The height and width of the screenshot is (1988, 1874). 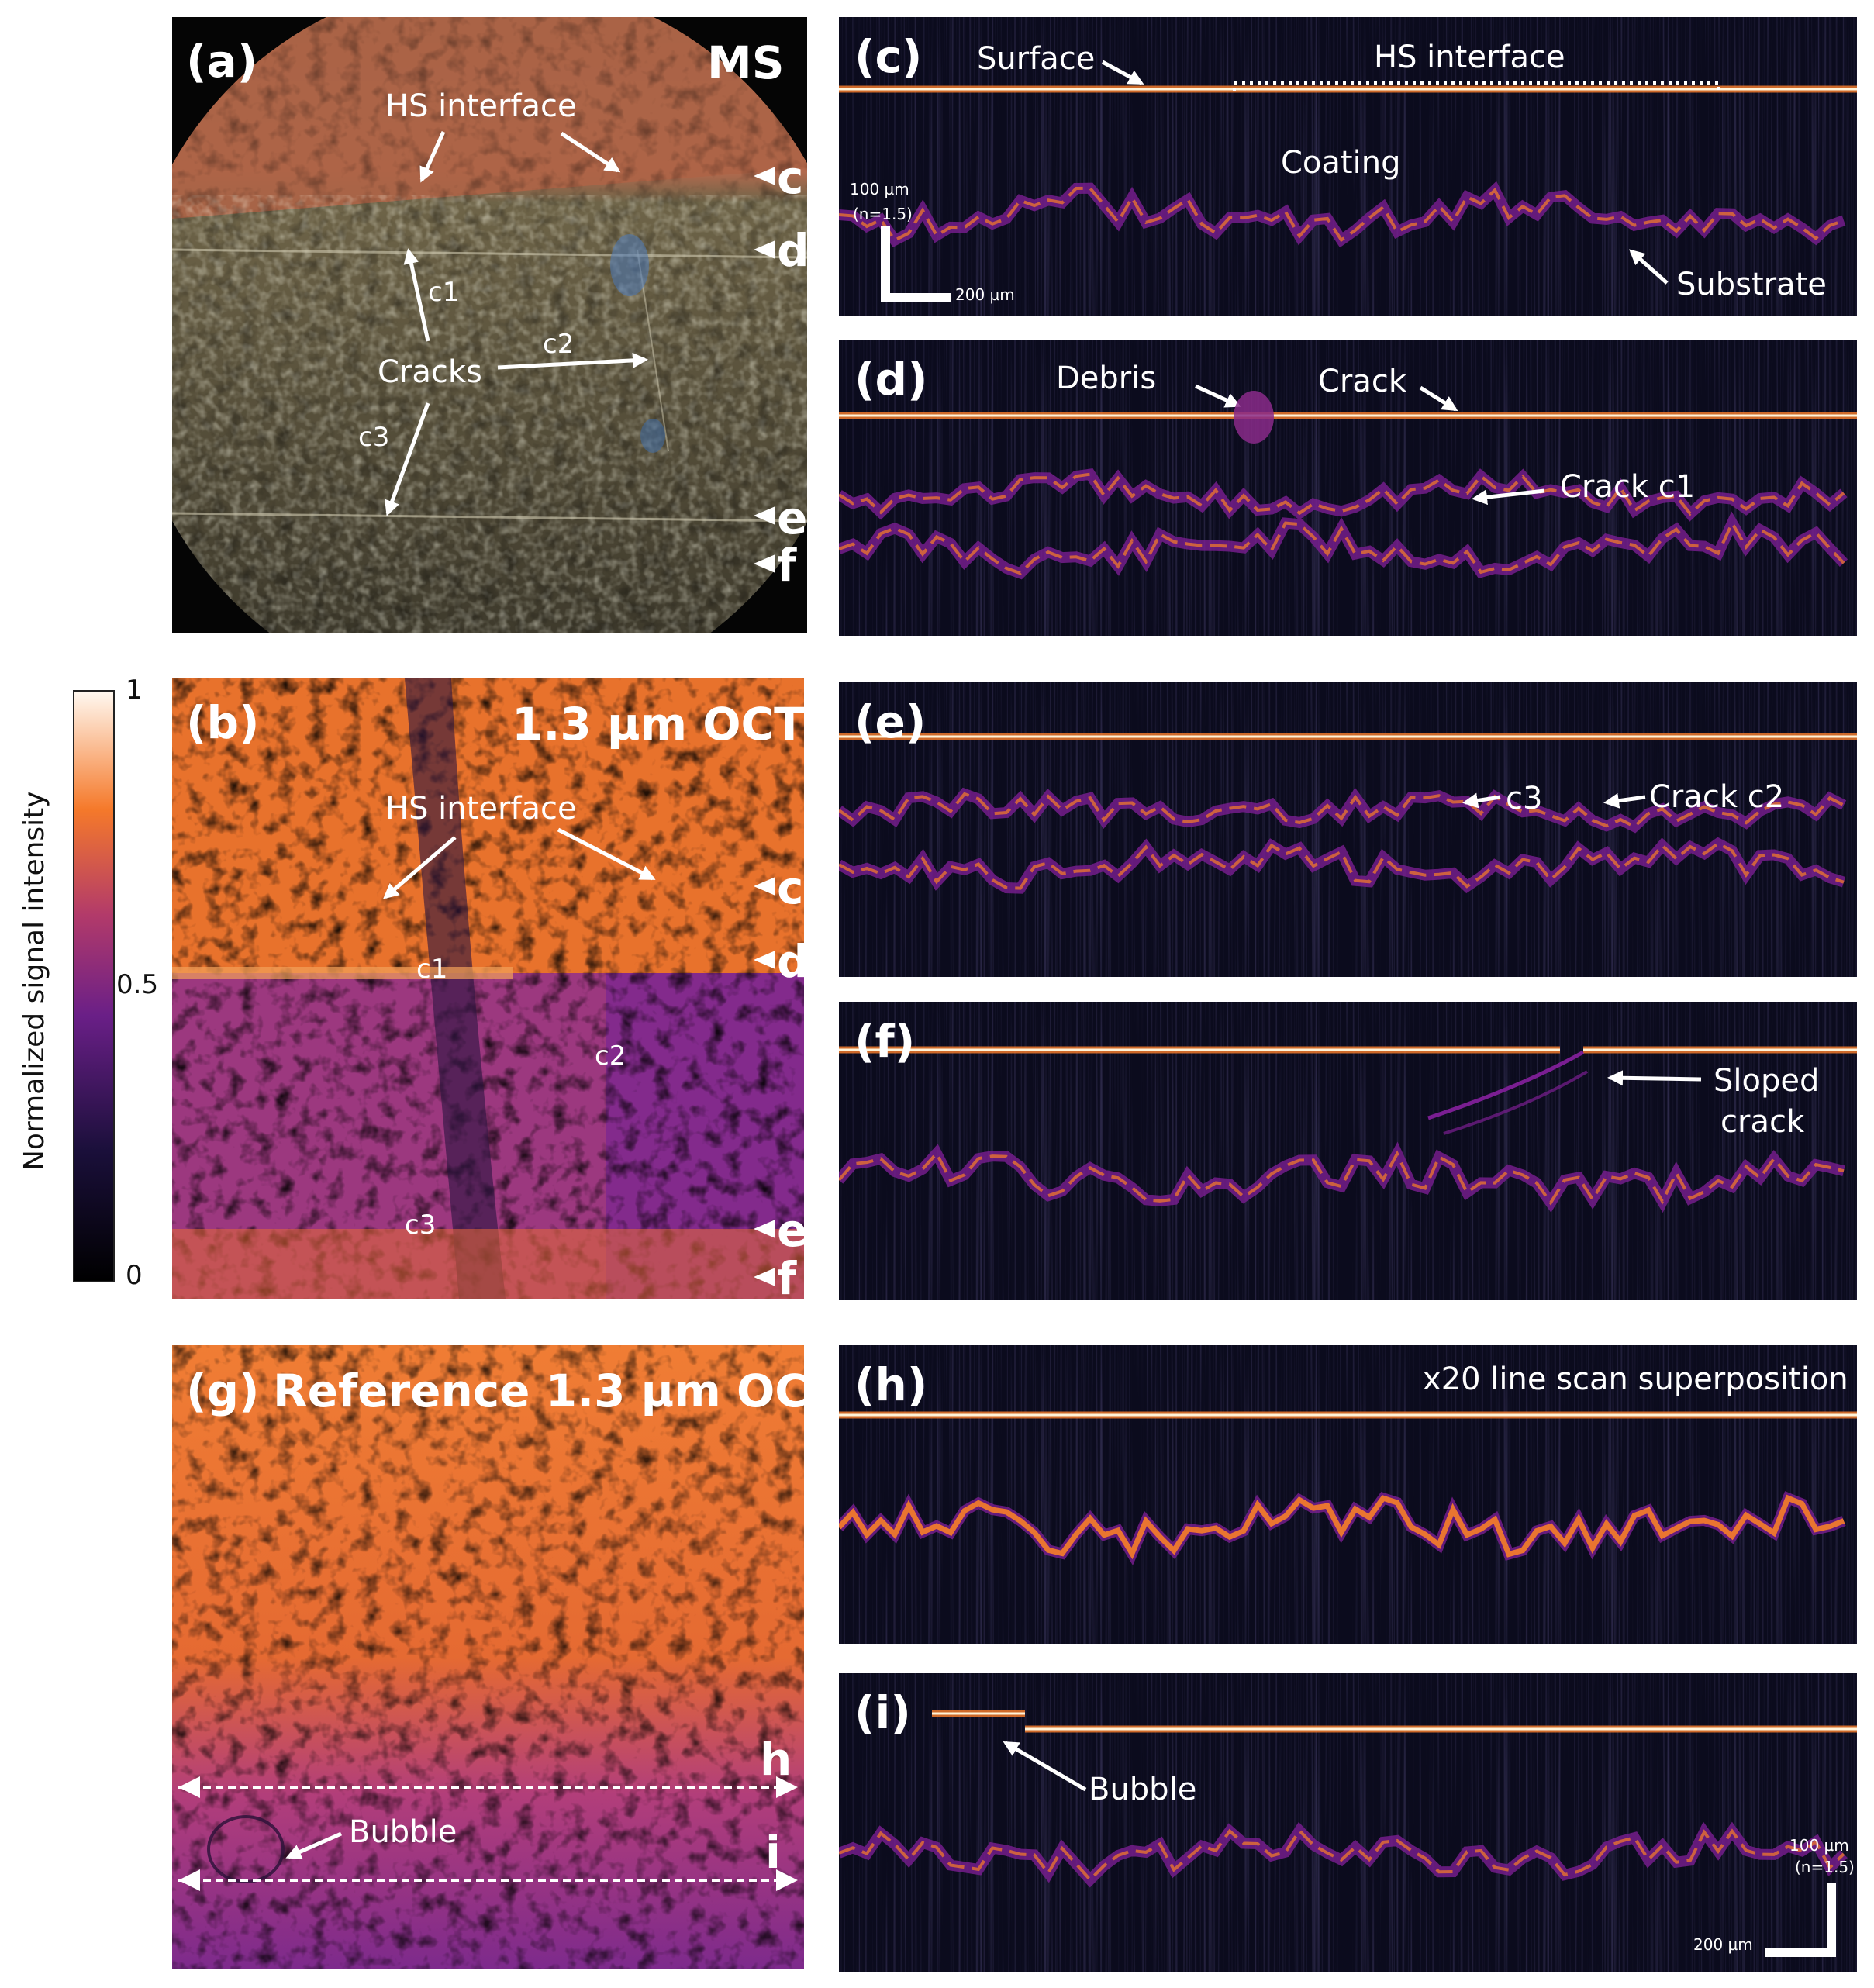 I want to click on substrate-interface, so click(x=1343, y=495).